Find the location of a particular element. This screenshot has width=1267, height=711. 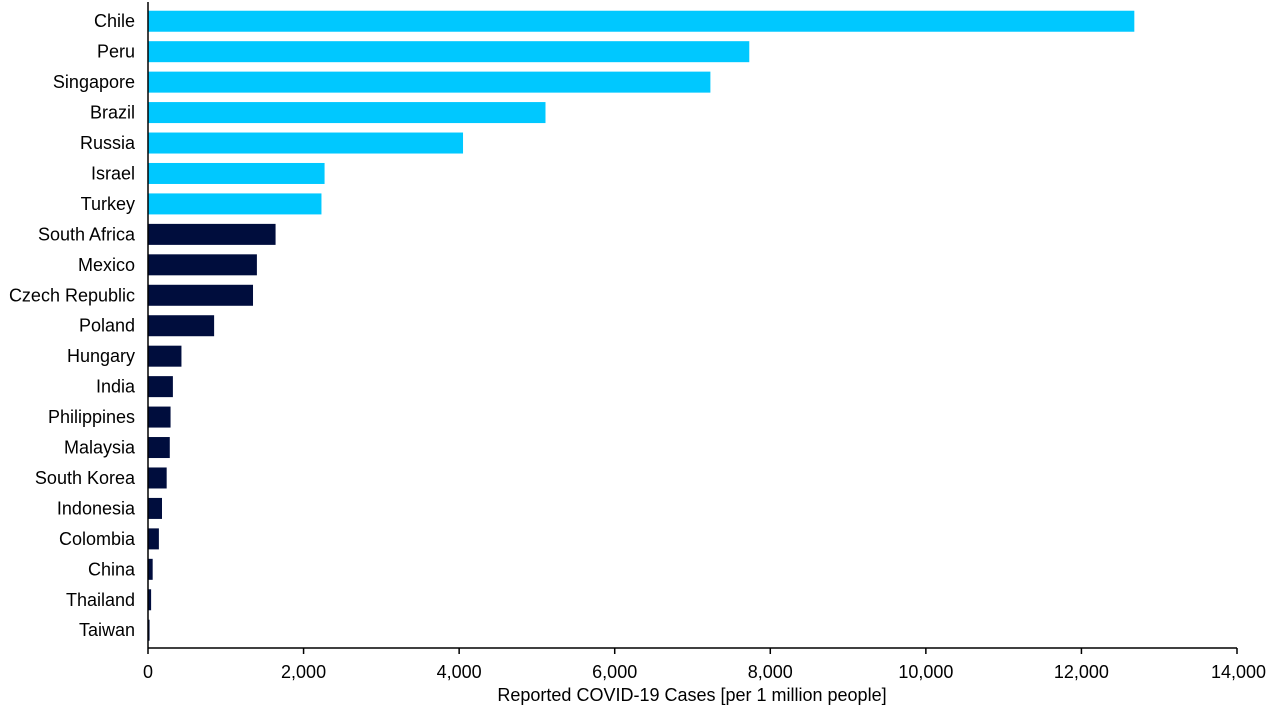

x-tick-label: 0 is located at coordinates (148, 672).